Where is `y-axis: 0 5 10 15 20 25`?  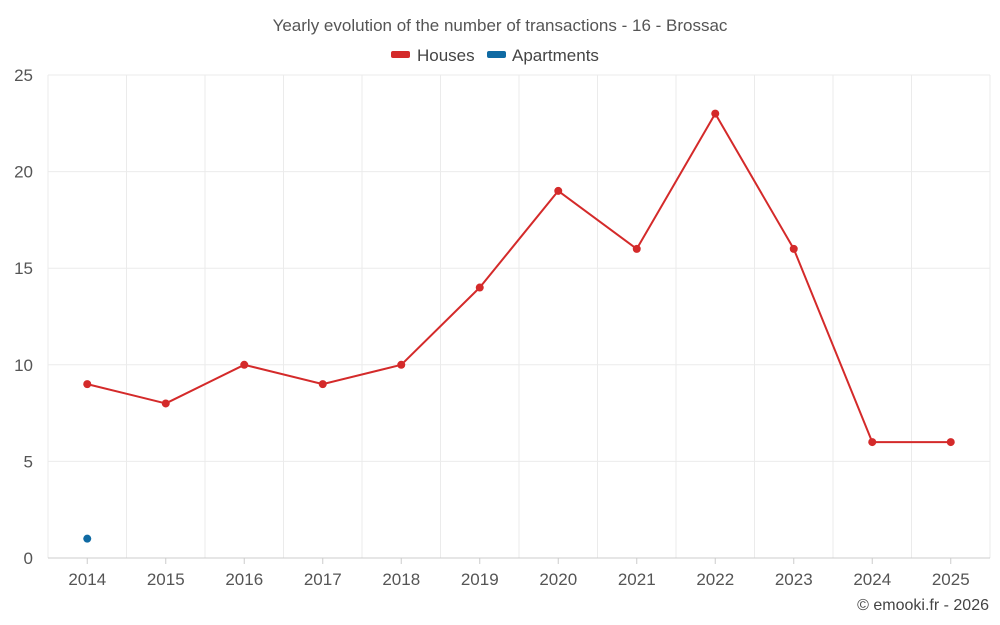 y-axis: 0 5 10 15 20 25 is located at coordinates (23, 317).